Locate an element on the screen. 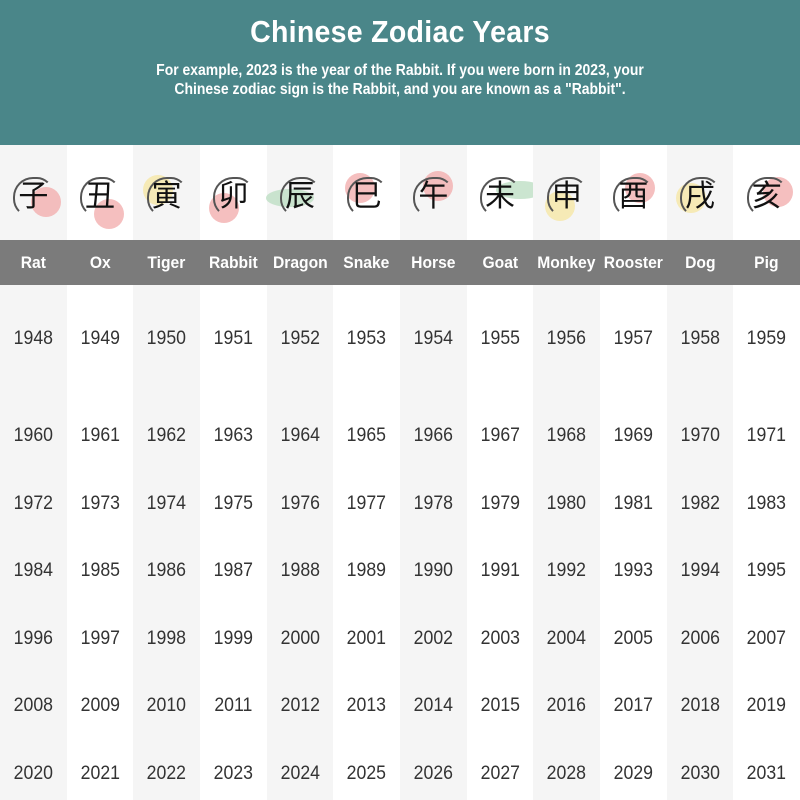 This screenshot has height=800, width=800. zodiac-character: 丑 is located at coordinates (100, 196).